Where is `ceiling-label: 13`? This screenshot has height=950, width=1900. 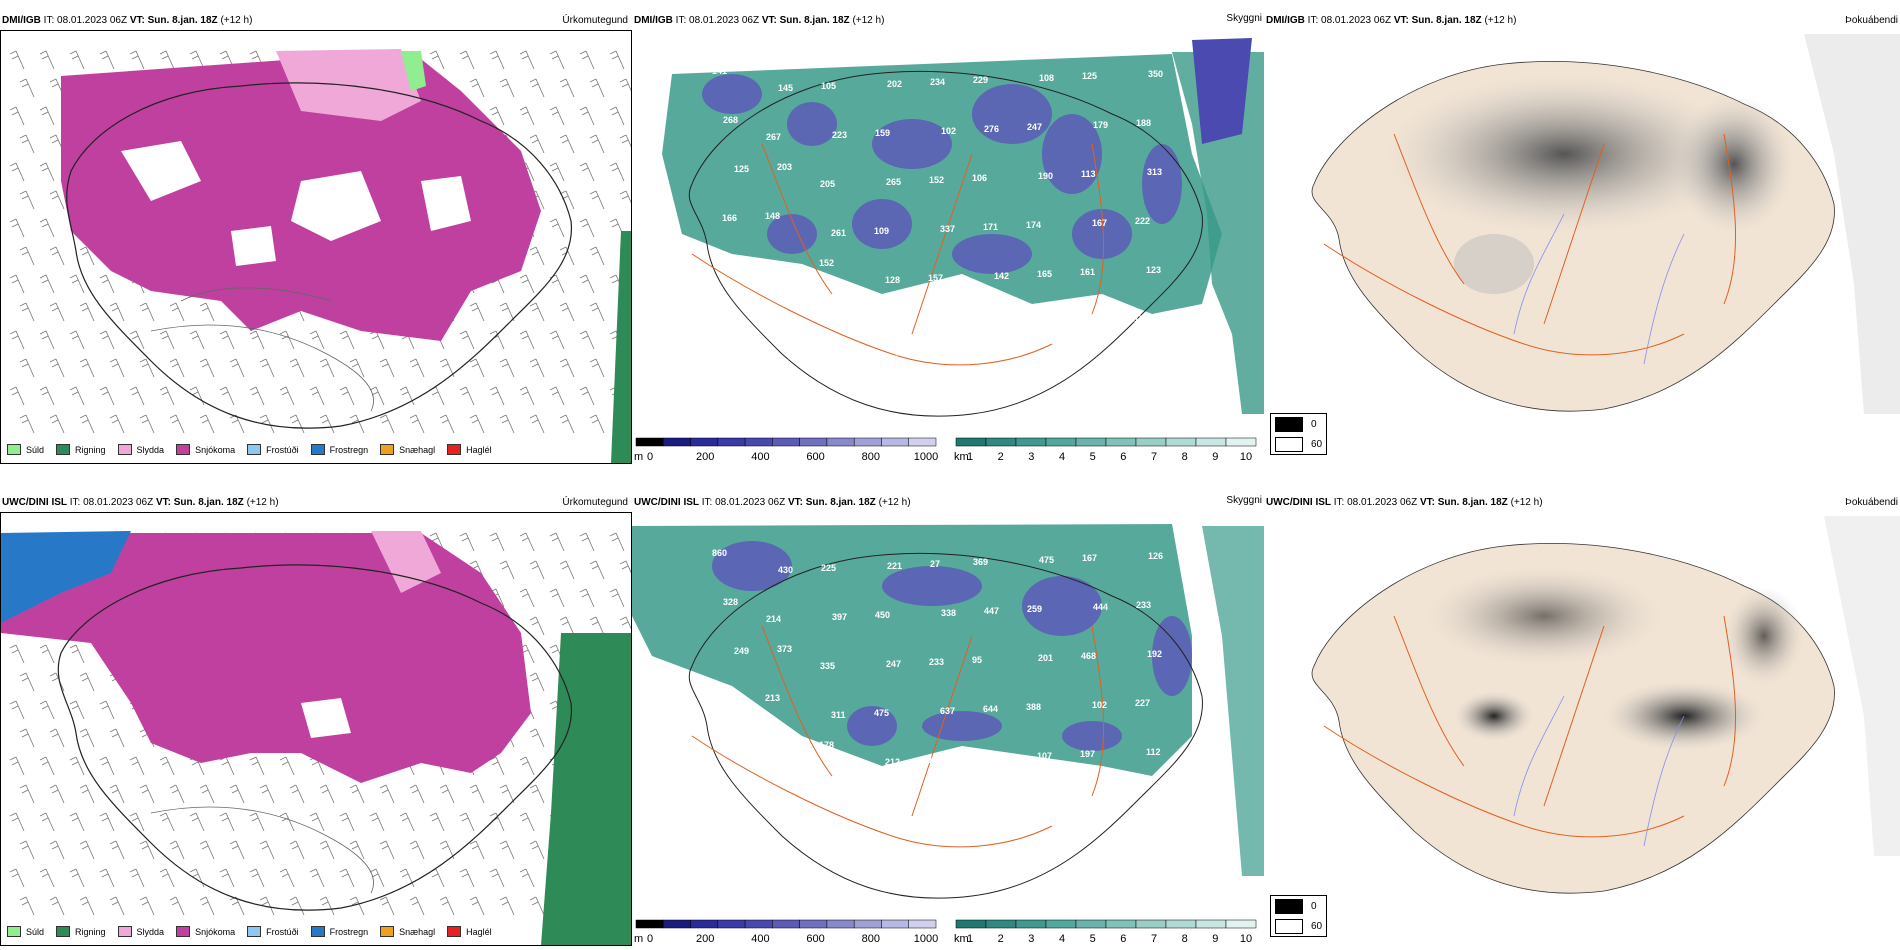 ceiling-label: 13 is located at coordinates (835, 794).